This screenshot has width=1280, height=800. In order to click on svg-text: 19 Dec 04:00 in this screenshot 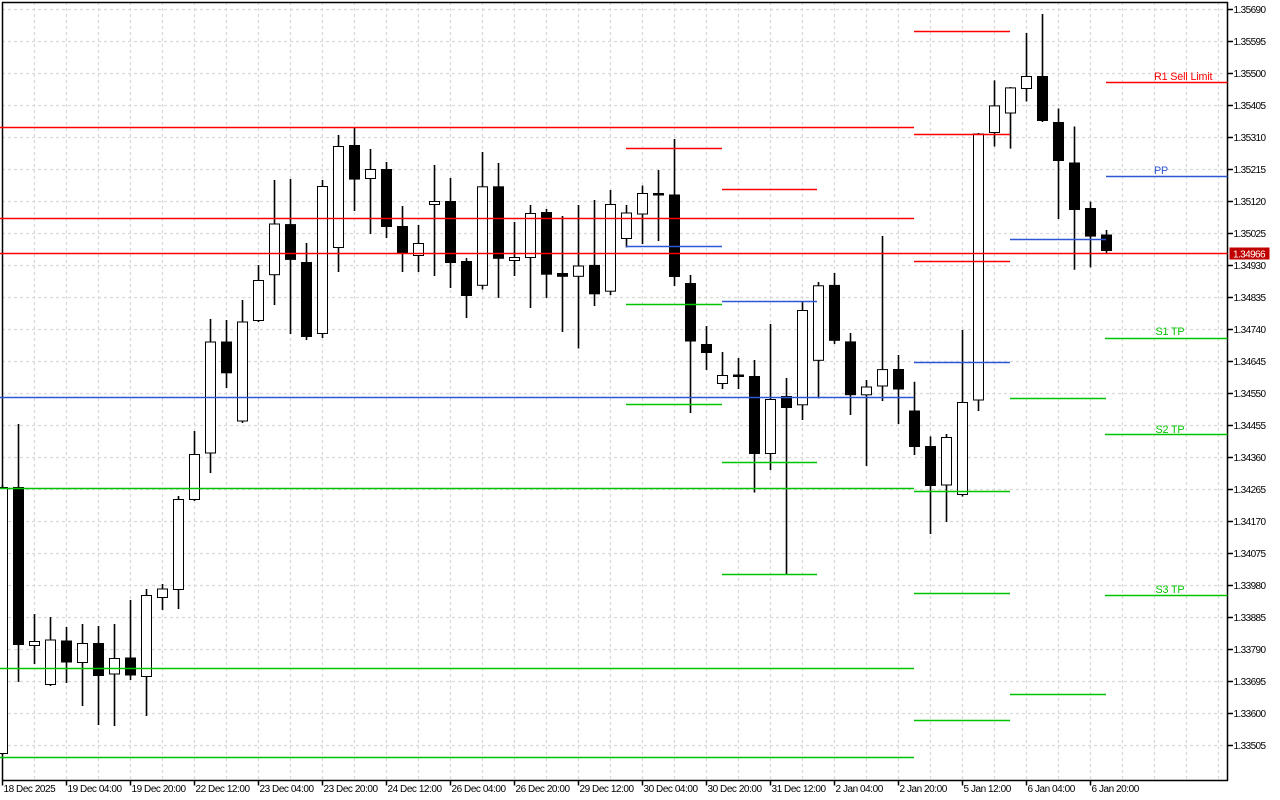, I will do `click(95, 789)`.